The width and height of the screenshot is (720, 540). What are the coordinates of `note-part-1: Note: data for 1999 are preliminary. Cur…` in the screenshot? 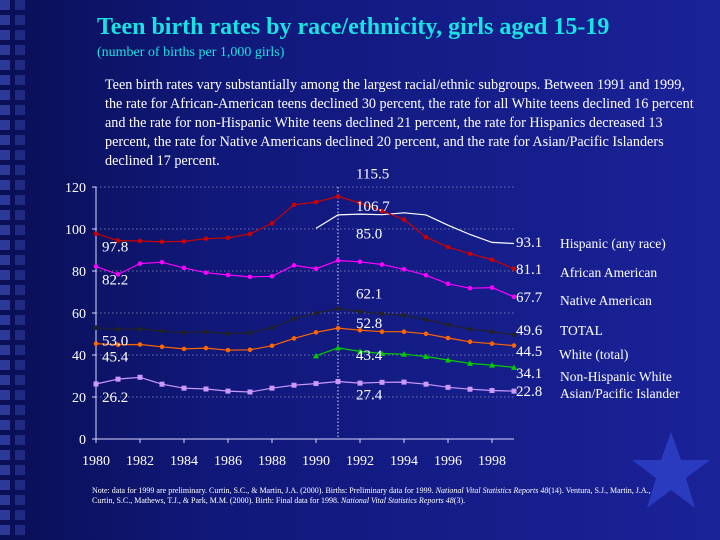 It's located at (264, 490).